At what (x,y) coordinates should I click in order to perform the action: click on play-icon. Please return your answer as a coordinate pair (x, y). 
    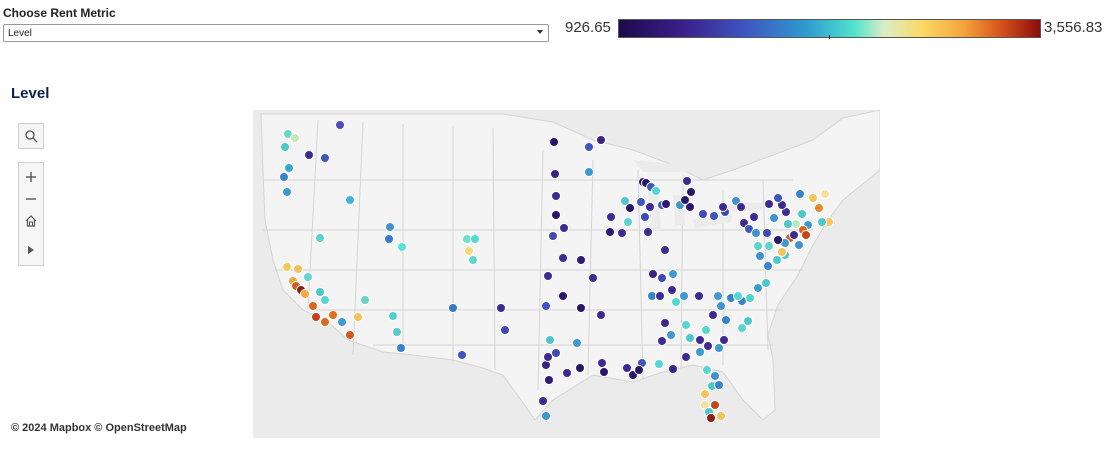
    Looking at the image, I should click on (31, 250).